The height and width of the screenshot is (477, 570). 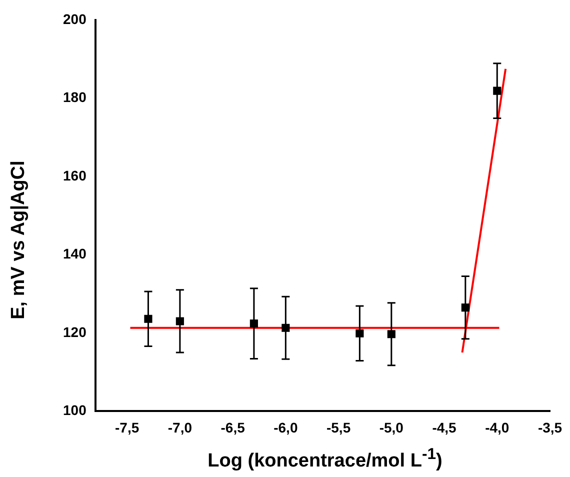 I want to click on x-tick-label: -5,5, so click(x=338, y=427).